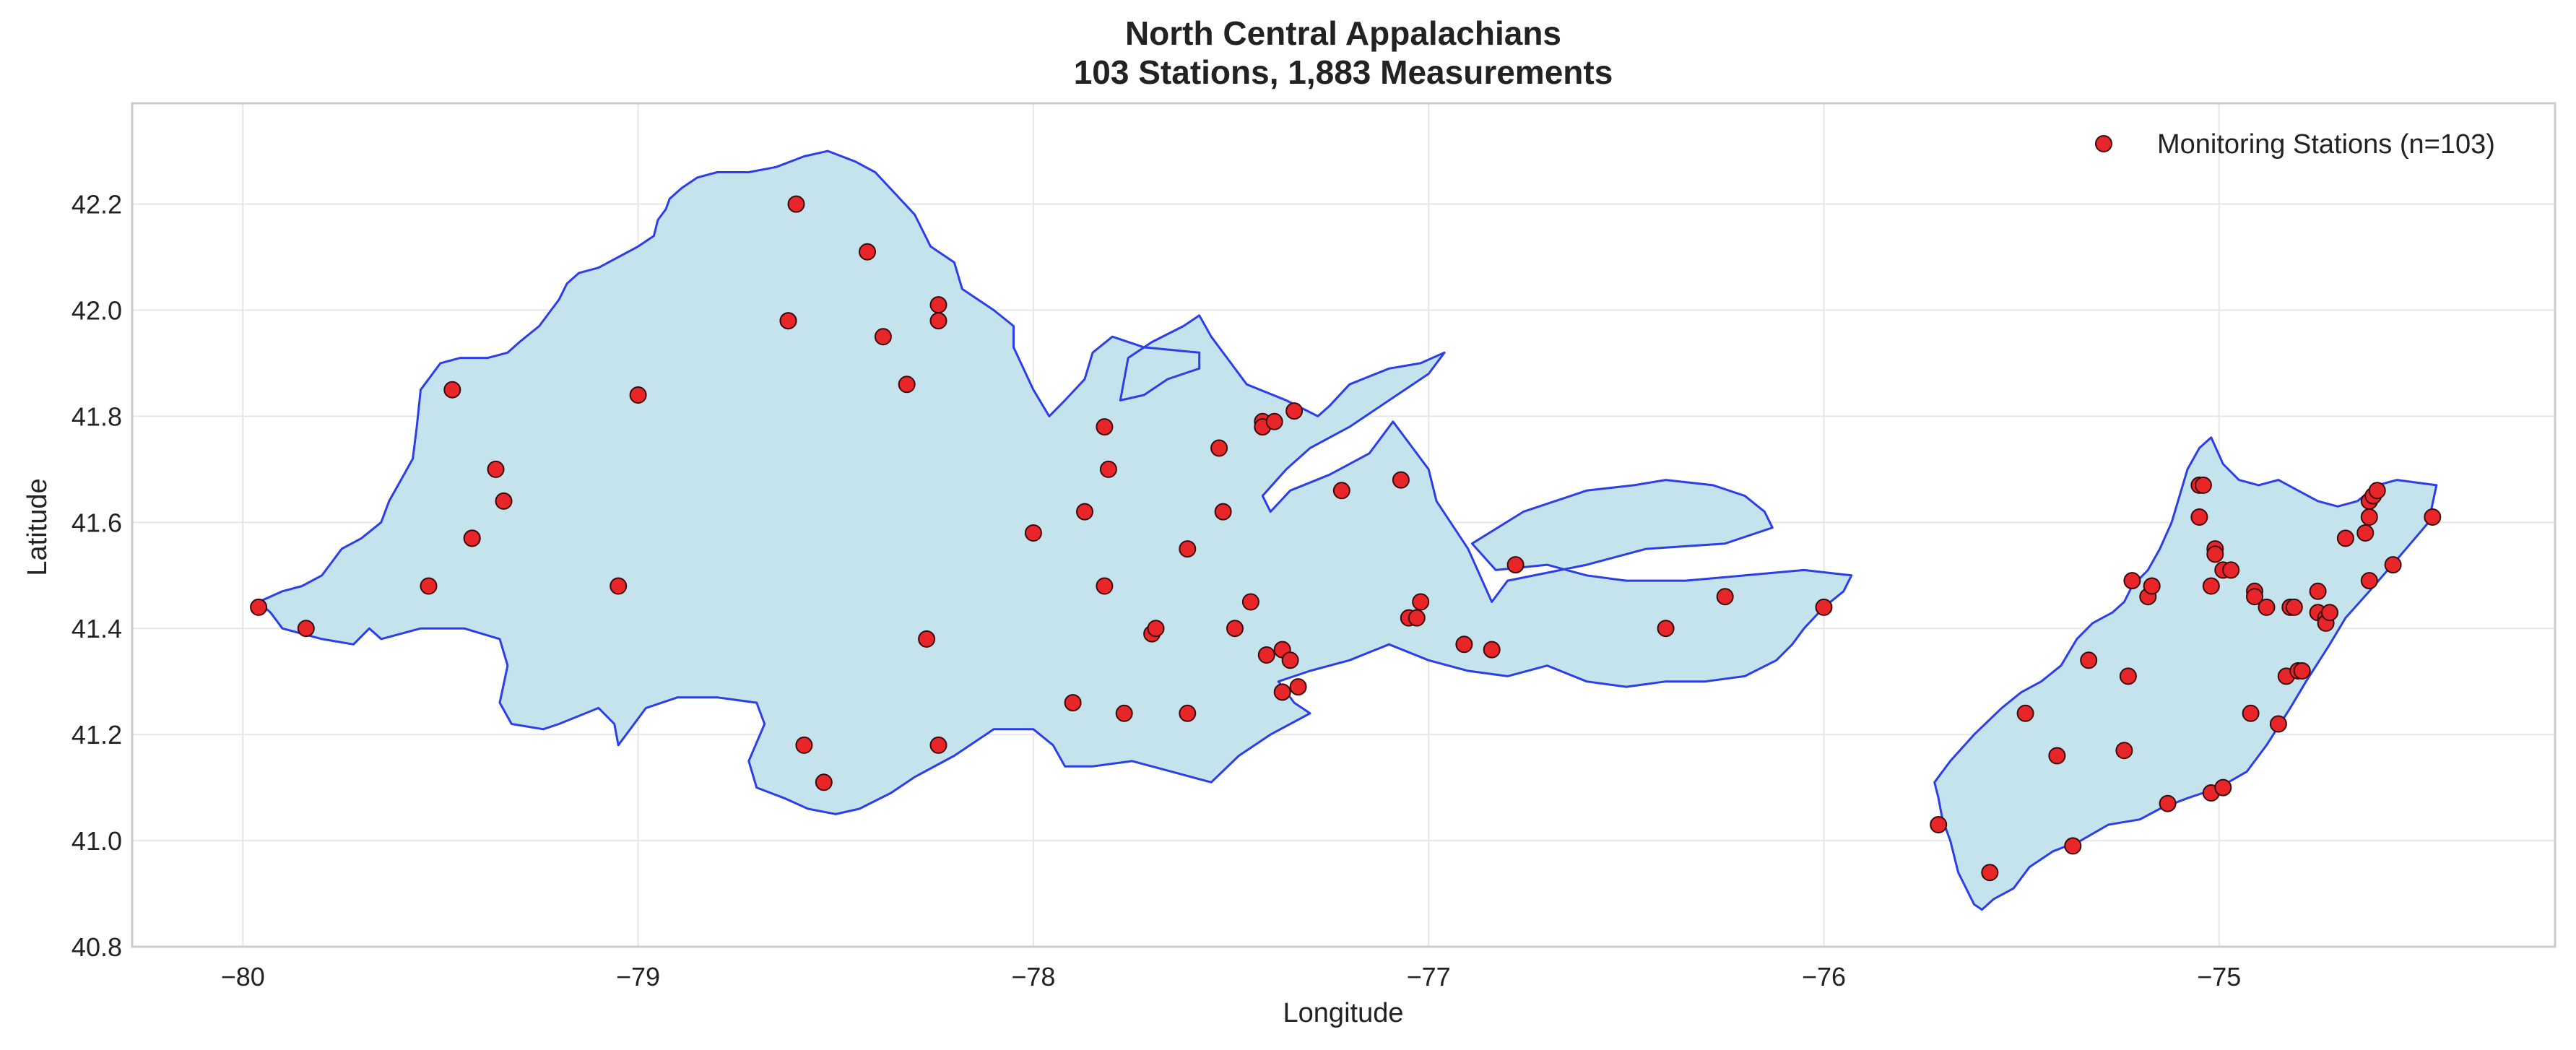 Image resolution: width=2576 pixels, height=1050 pixels. Describe the element at coordinates (1343, 33) in the screenshot. I see `chart-title: North Central Appalachians` at that location.